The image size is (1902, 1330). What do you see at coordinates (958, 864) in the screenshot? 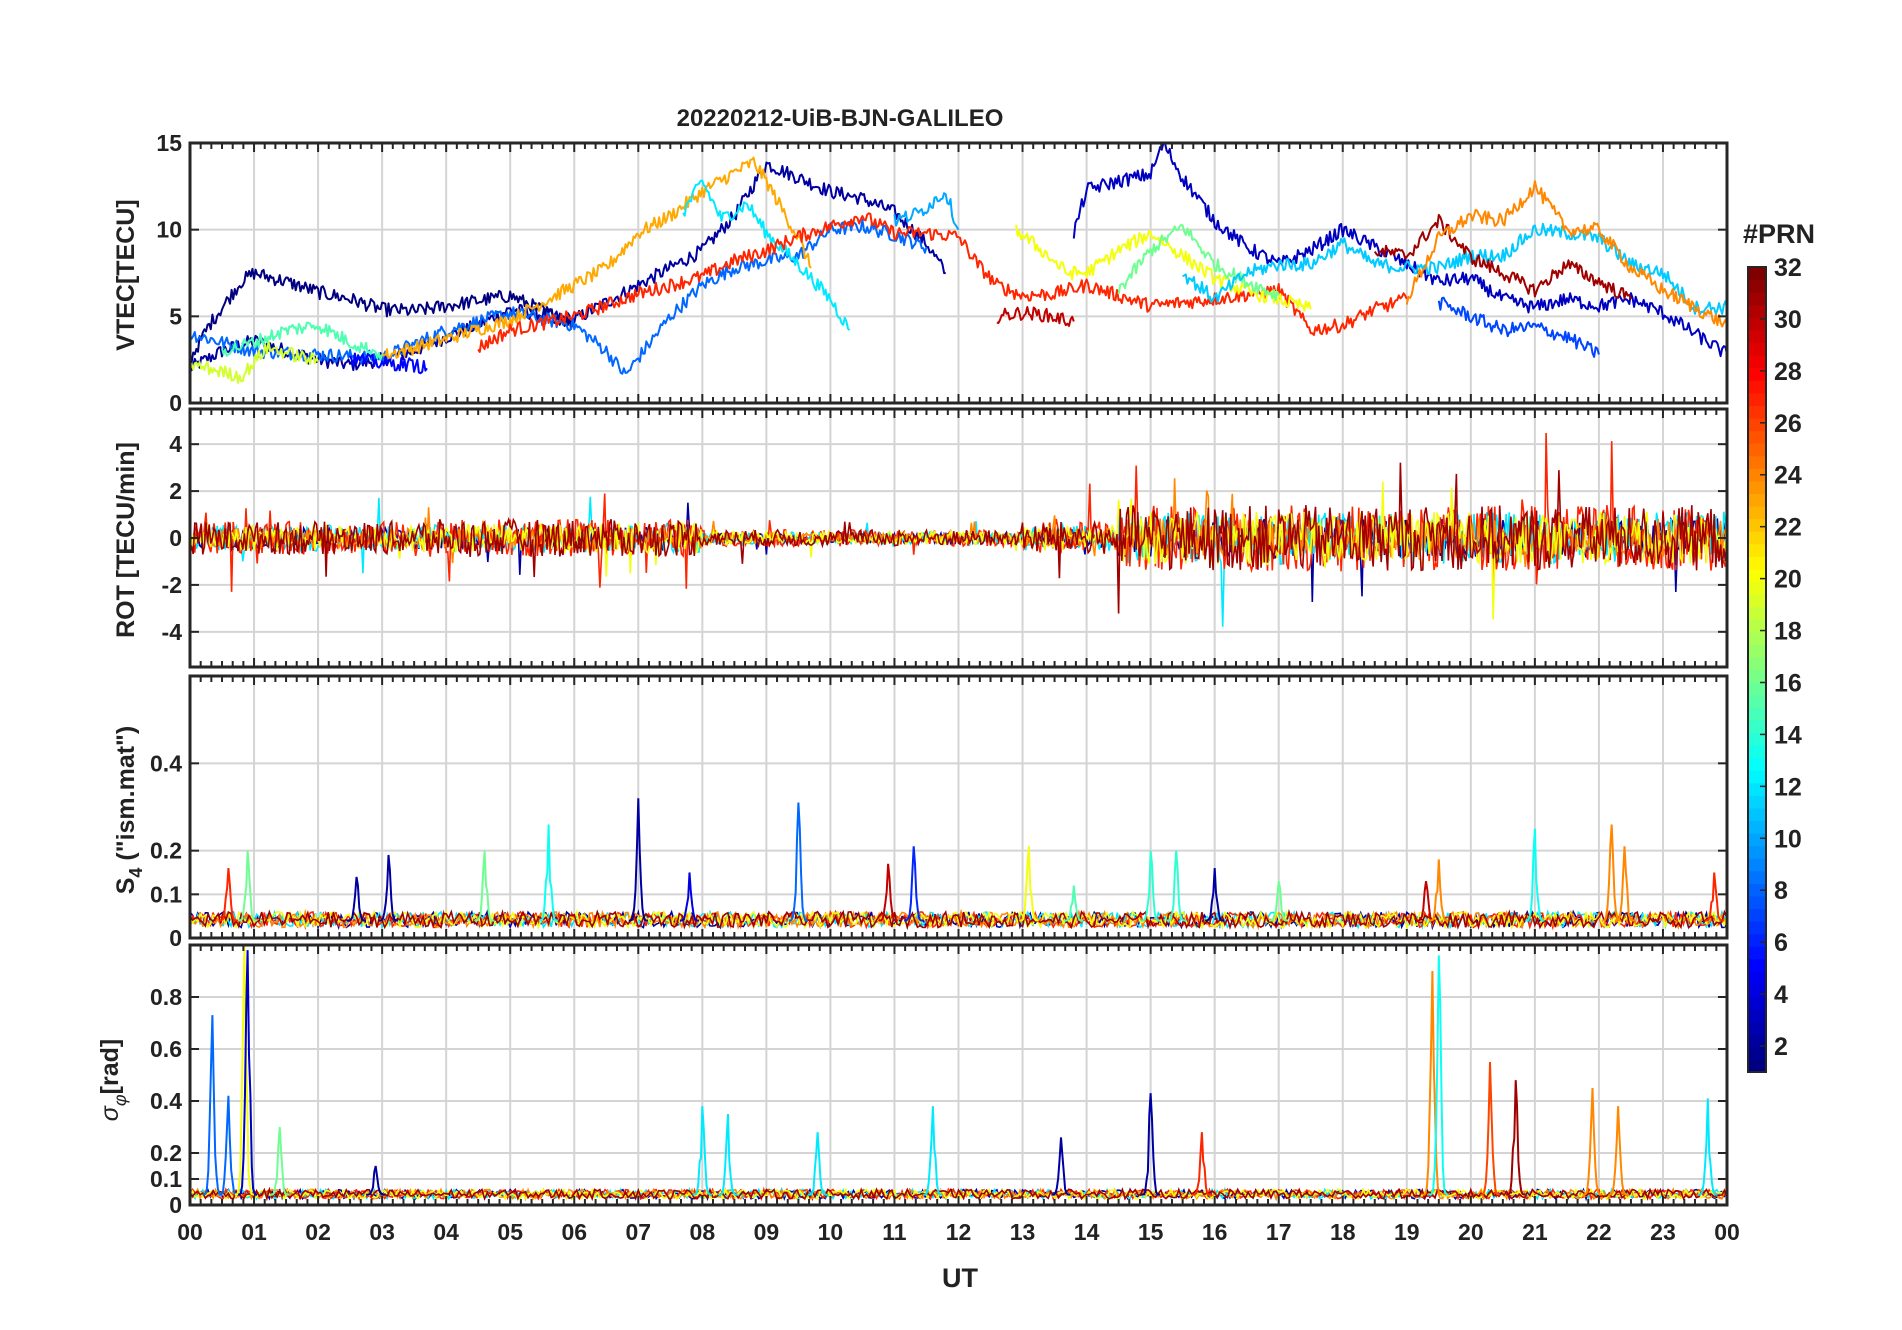
I see `data-s4` at bounding box center [958, 864].